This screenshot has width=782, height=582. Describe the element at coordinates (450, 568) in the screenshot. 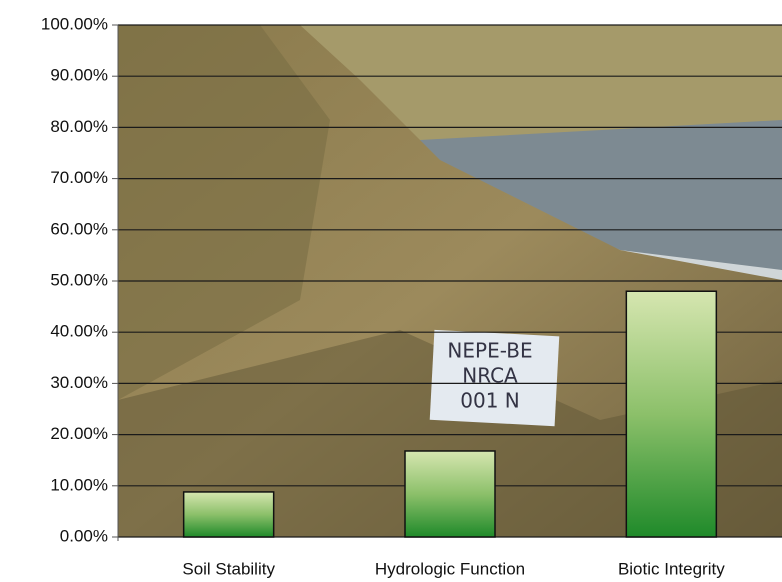

I see `x-tick-label: Hydrologic Function` at that location.